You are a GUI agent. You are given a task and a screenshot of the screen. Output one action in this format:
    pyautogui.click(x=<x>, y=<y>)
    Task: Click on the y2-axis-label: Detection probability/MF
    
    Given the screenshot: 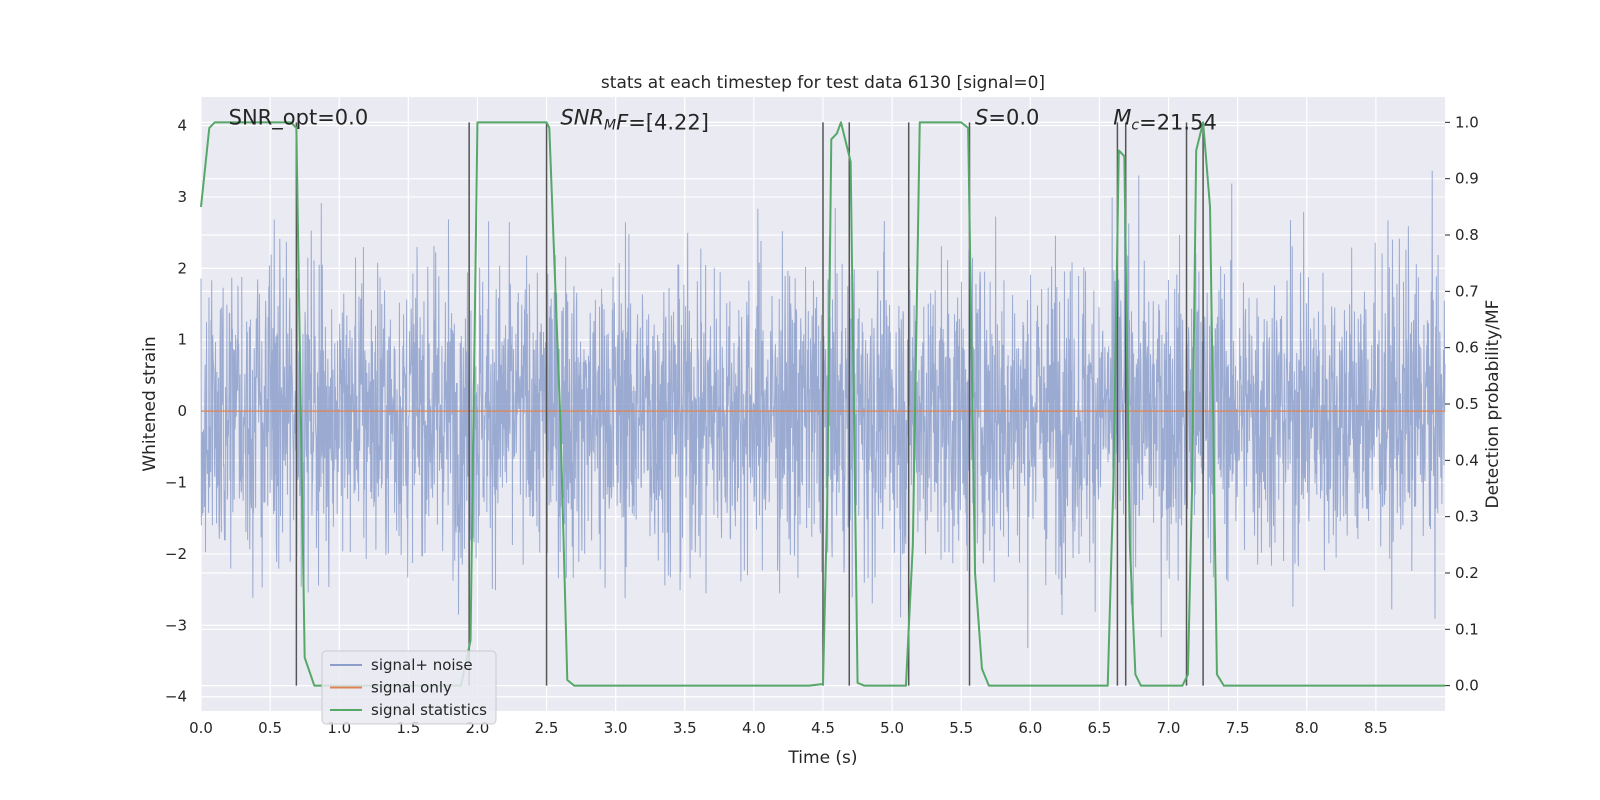 What is the action you would take?
    pyautogui.click(x=1493, y=404)
    